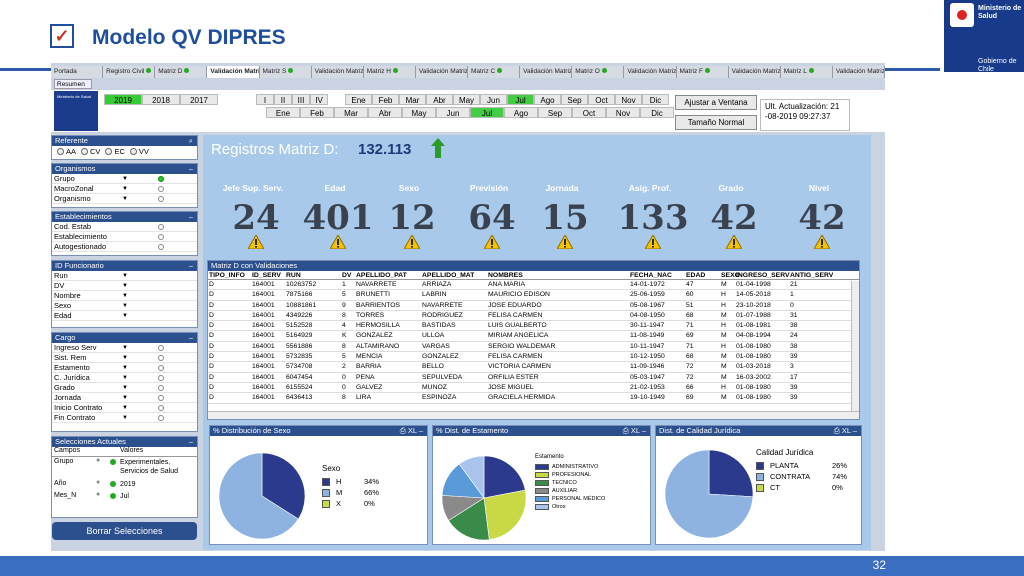 The height and width of the screenshot is (576, 1024). I want to click on referente-option-3: VV, so click(143, 151).